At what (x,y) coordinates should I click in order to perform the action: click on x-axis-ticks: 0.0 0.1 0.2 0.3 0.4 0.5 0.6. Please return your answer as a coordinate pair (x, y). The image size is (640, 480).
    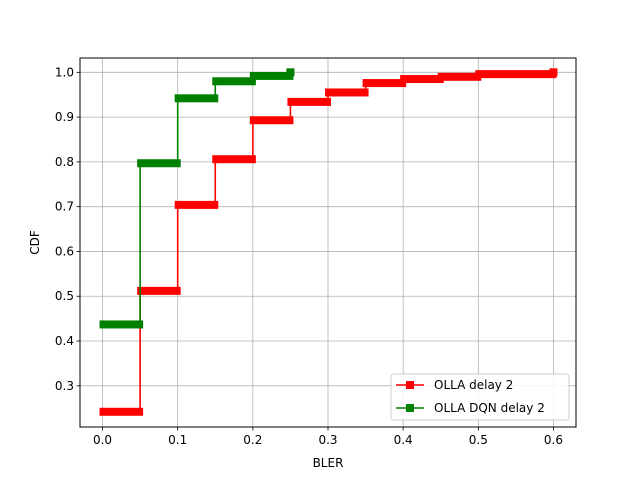
    Looking at the image, I should click on (328, 437).